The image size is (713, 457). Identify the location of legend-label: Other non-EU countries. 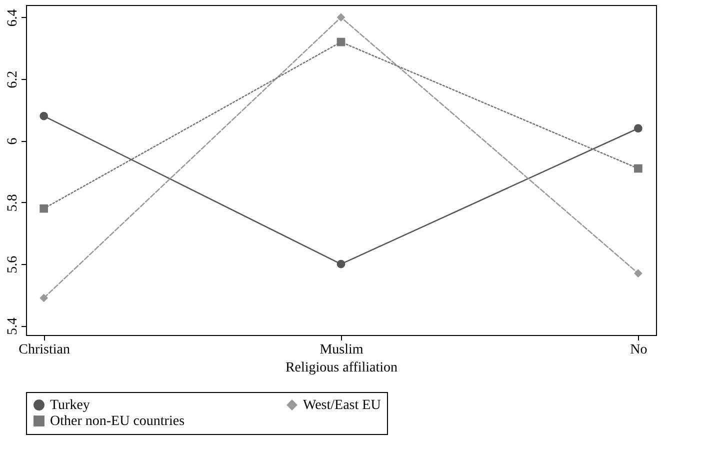
(117, 421).